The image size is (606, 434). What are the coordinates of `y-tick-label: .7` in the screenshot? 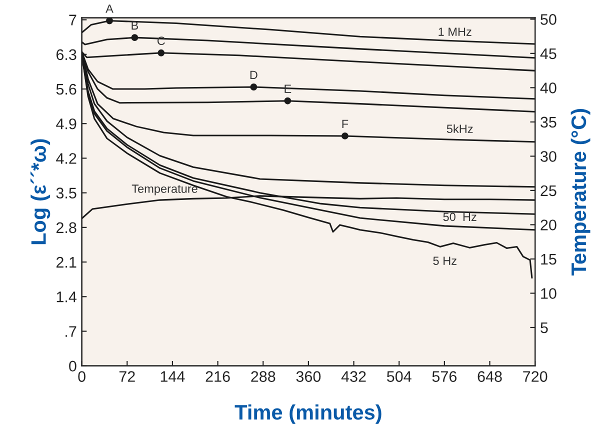 It's located at (71, 331).